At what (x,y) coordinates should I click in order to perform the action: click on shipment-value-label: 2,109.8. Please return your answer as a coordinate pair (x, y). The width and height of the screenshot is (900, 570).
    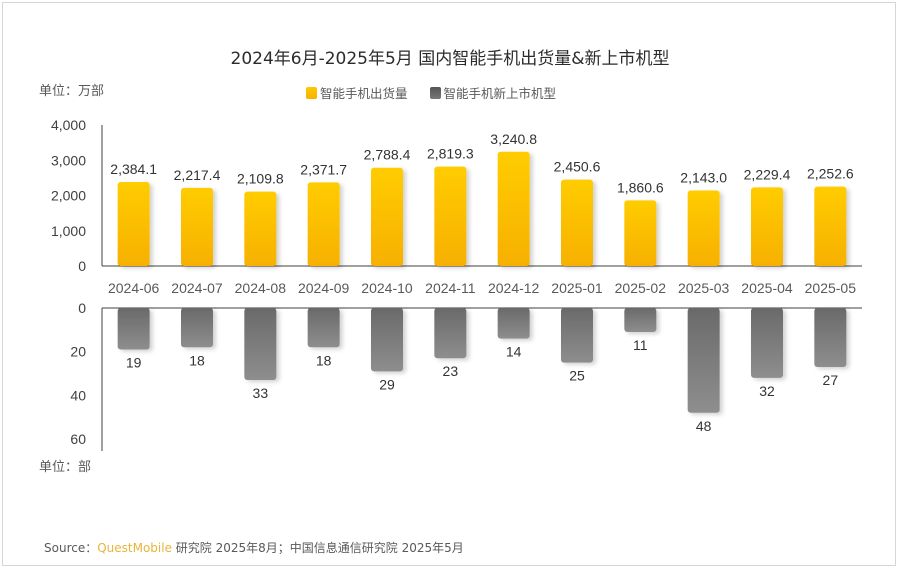
    Looking at the image, I should click on (260, 179).